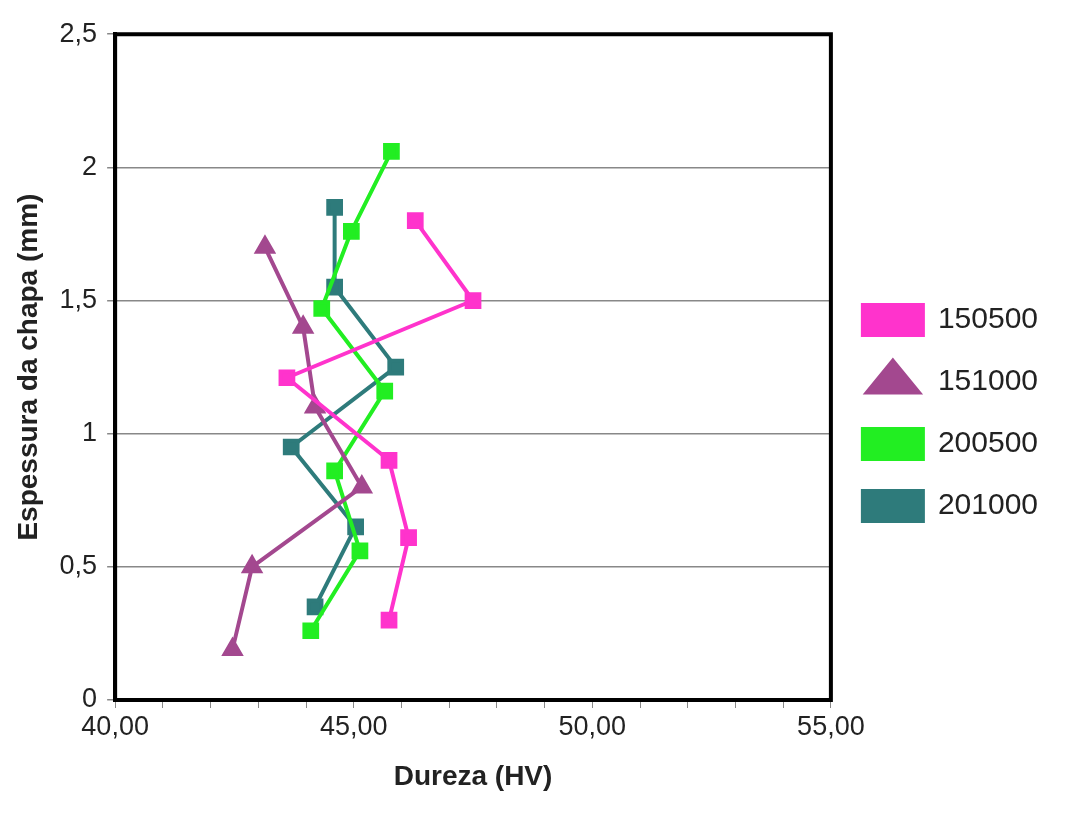 This screenshot has height=821, width=1067. I want to click on legend-label: 200500, so click(987, 442).